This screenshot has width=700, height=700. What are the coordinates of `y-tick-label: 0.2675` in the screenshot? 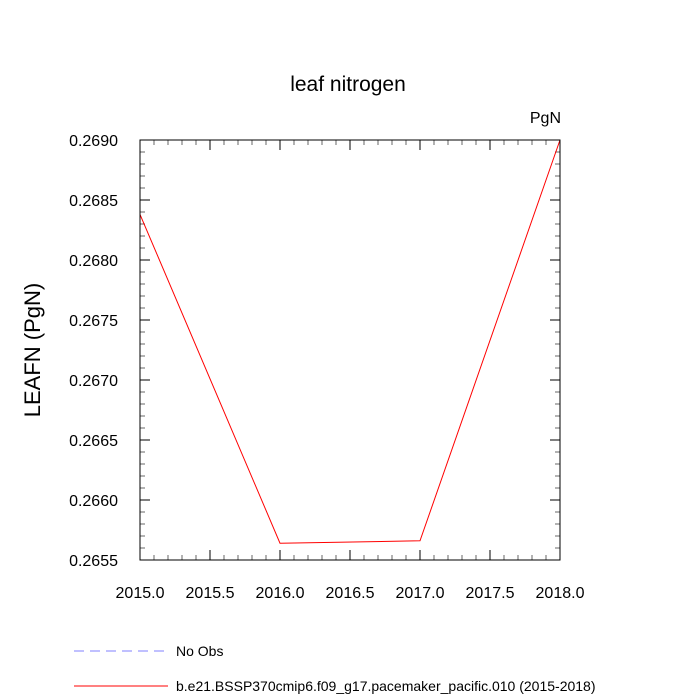 It's located at (93, 321).